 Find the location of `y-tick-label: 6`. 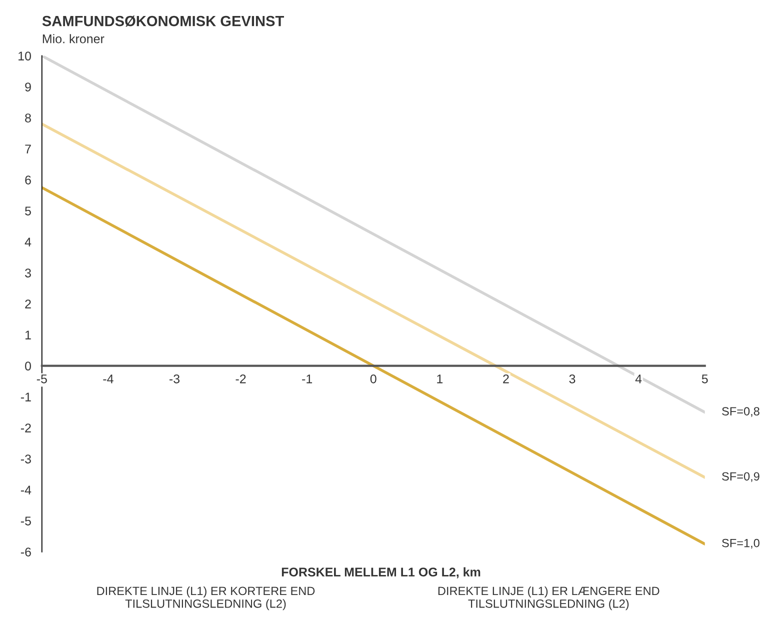

y-tick-label: 6 is located at coordinates (28, 180).